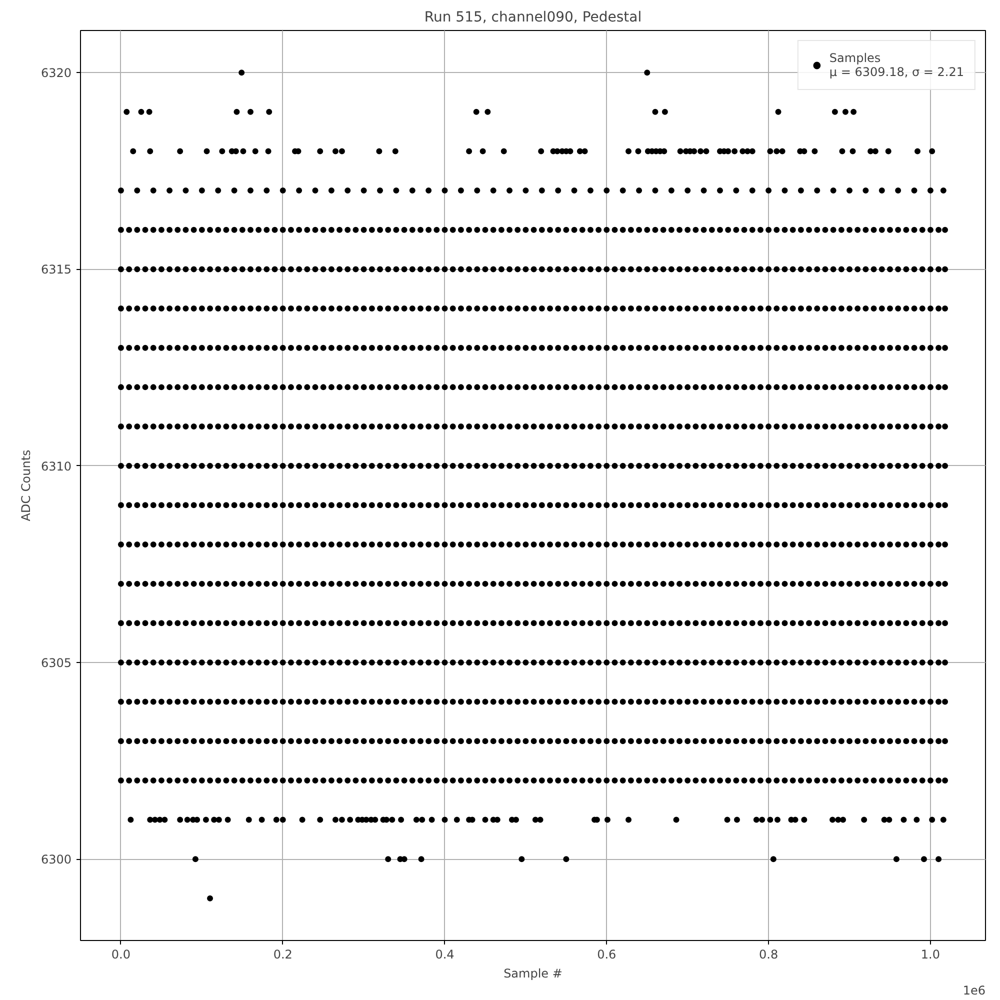  What do you see at coordinates (896, 65) in the screenshot?
I see `legend-label: Samples μ = 6309.18, σ = 2.21` at bounding box center [896, 65].